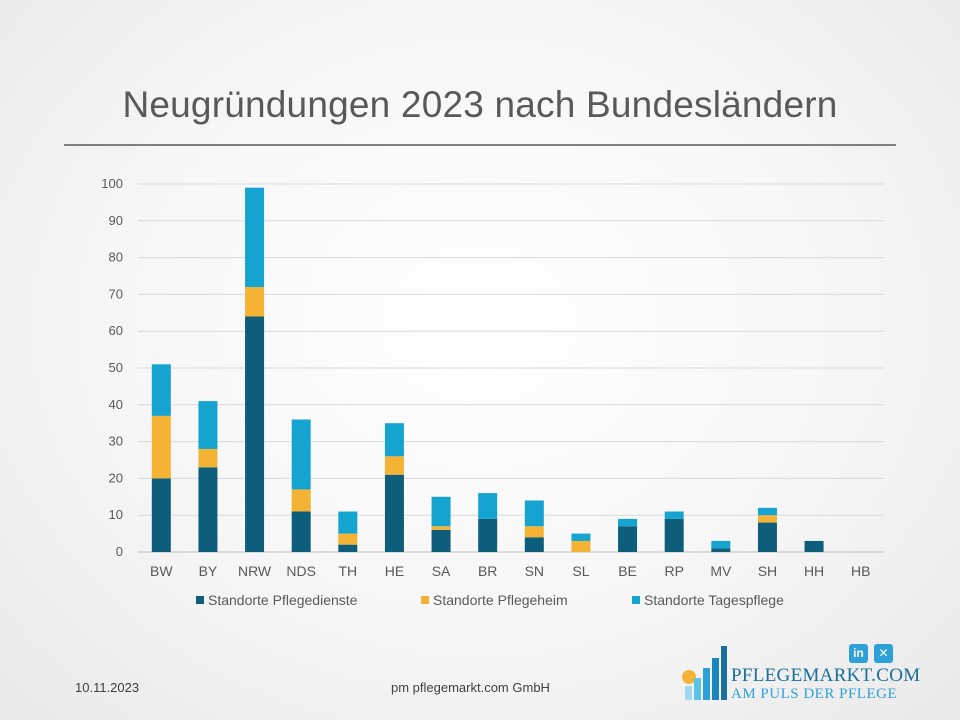  I want to click on x-tick-label: SL, so click(580, 571).